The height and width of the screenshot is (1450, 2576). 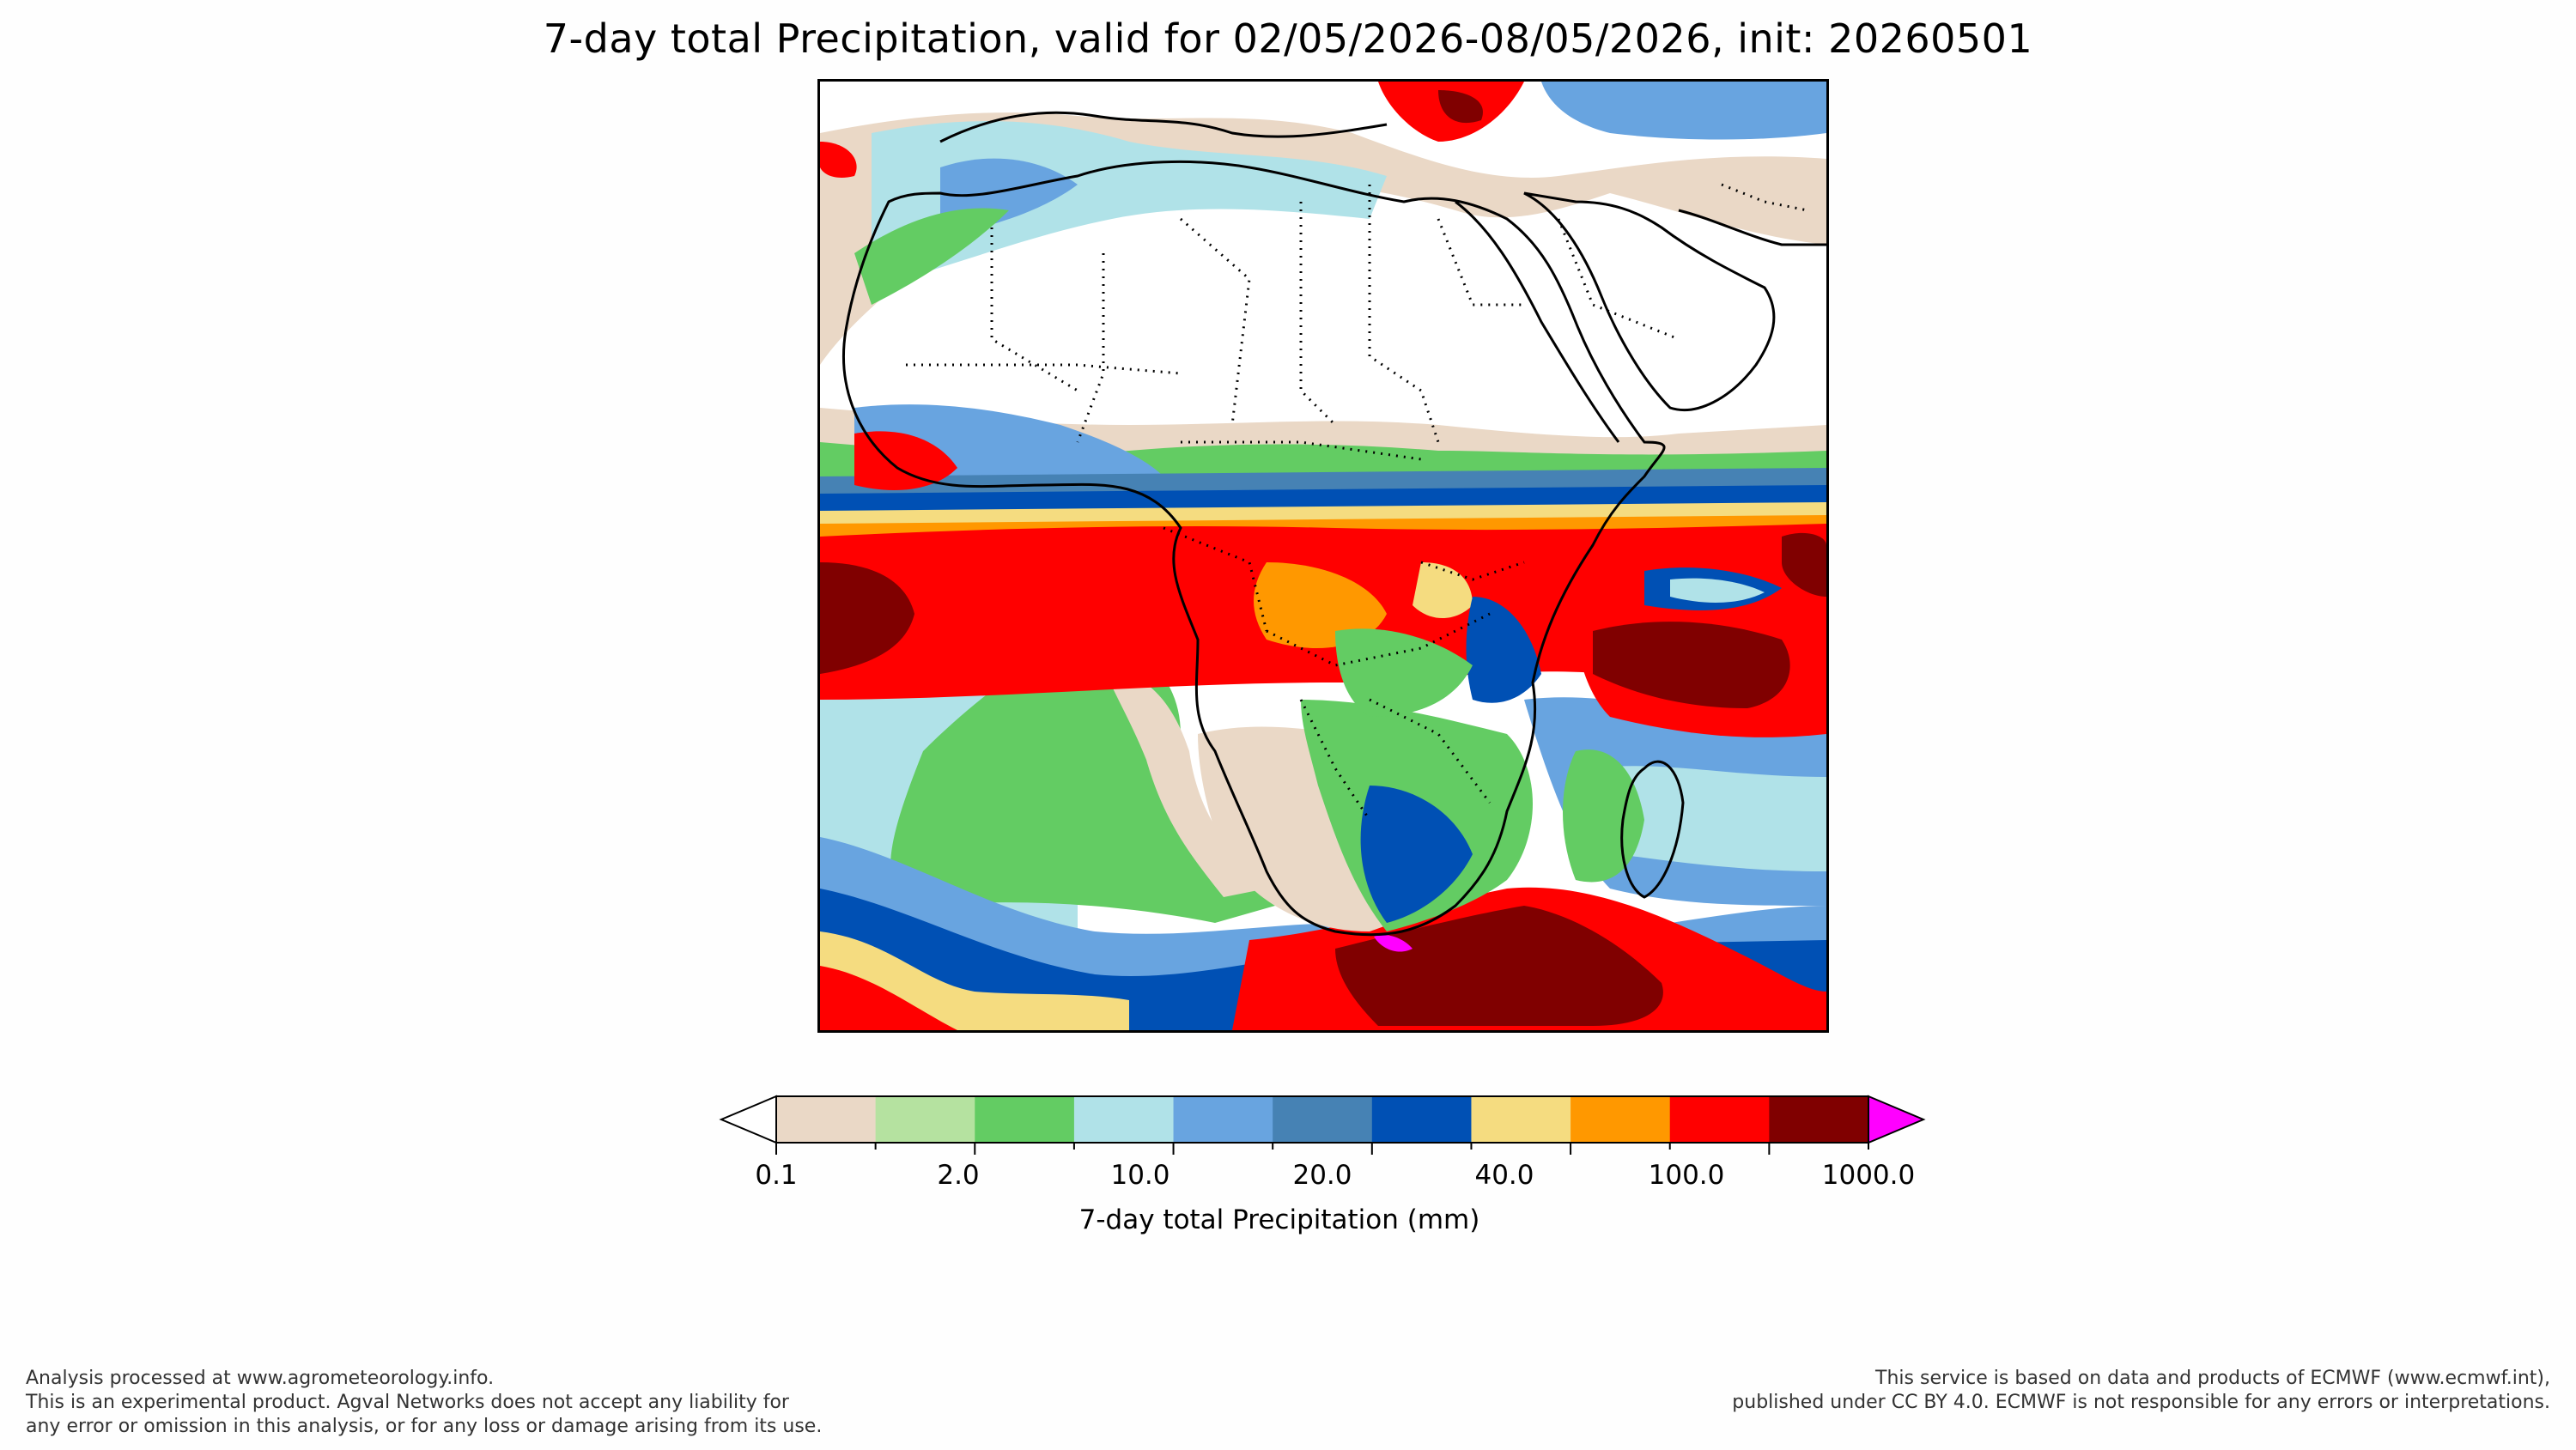 What do you see at coordinates (1686, 1176) in the screenshot?
I see `colorbar-tick-label: 100.0` at bounding box center [1686, 1176].